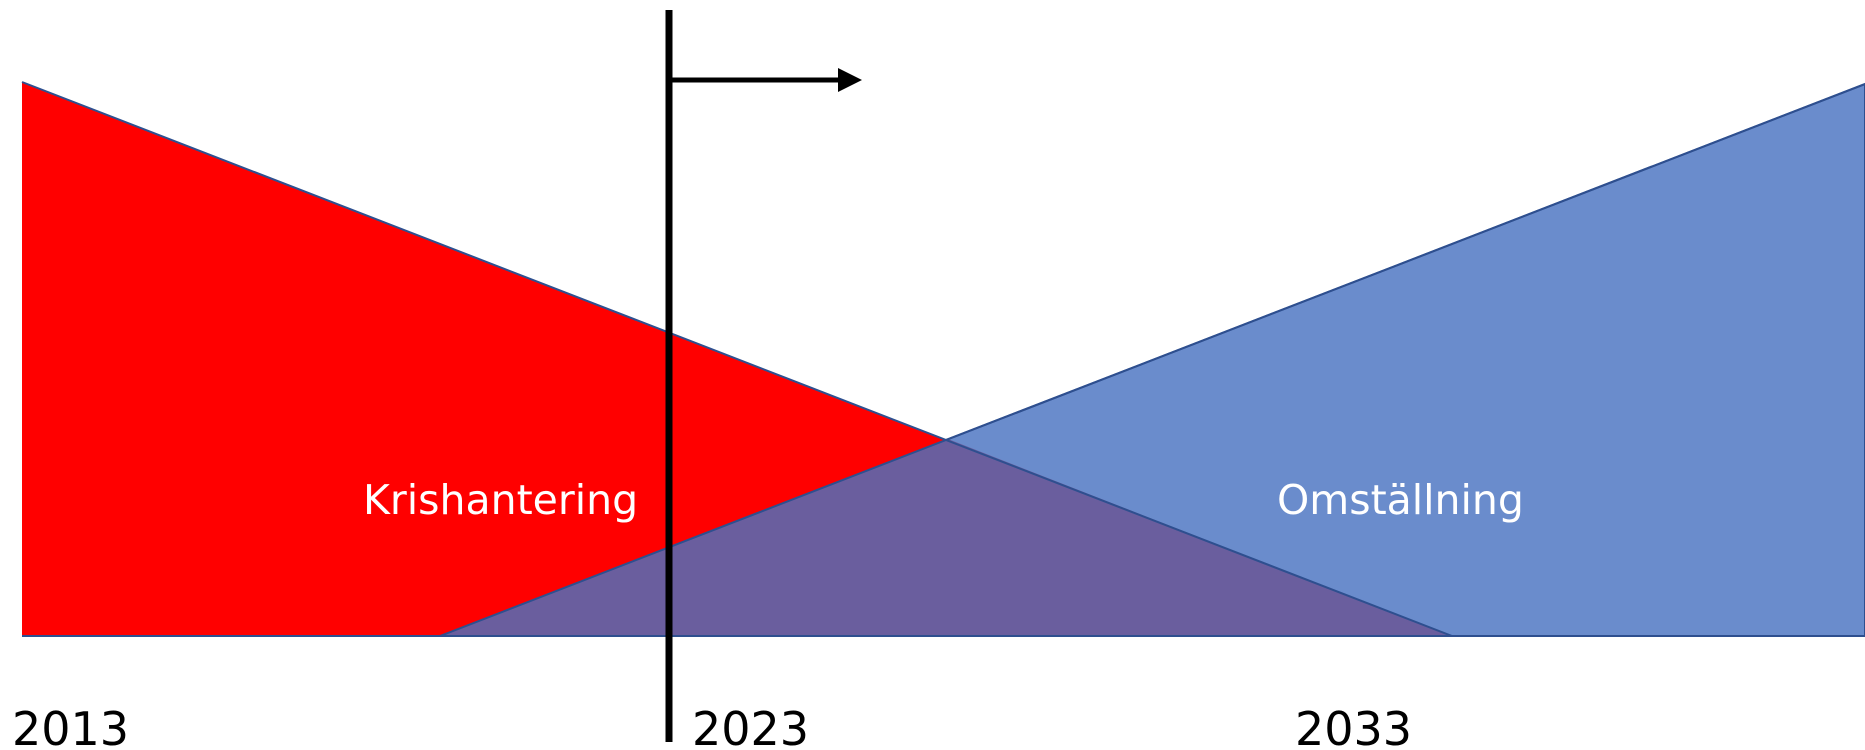  Describe the element at coordinates (70, 726) in the screenshot. I see `year-label-2013: 2013` at that location.